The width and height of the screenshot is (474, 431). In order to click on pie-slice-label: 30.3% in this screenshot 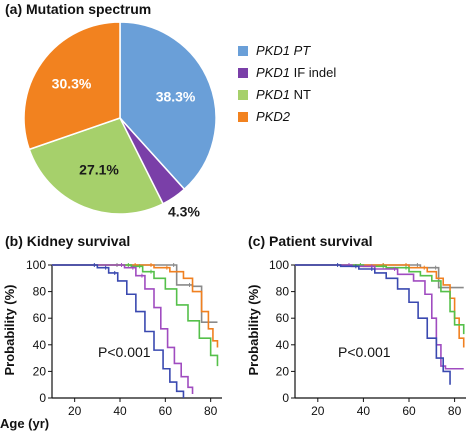, I will do `click(72, 83)`.